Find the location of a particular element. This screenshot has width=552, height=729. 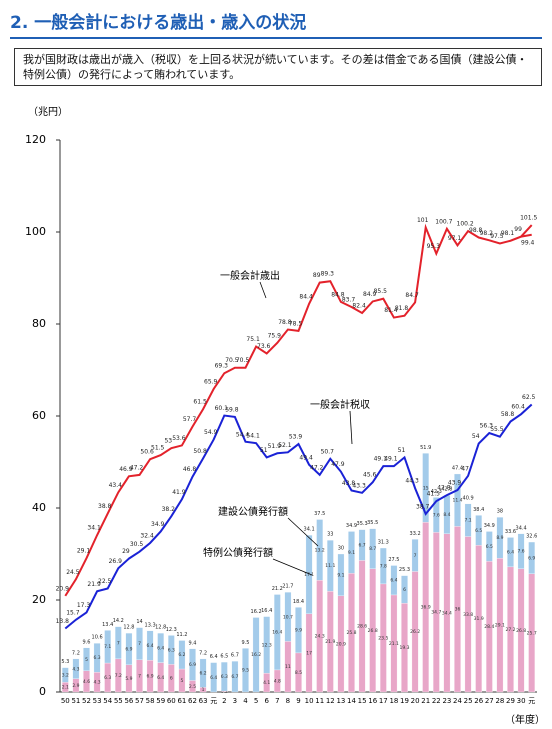

bar-value-label: 36 is located at coordinates (458, 610).